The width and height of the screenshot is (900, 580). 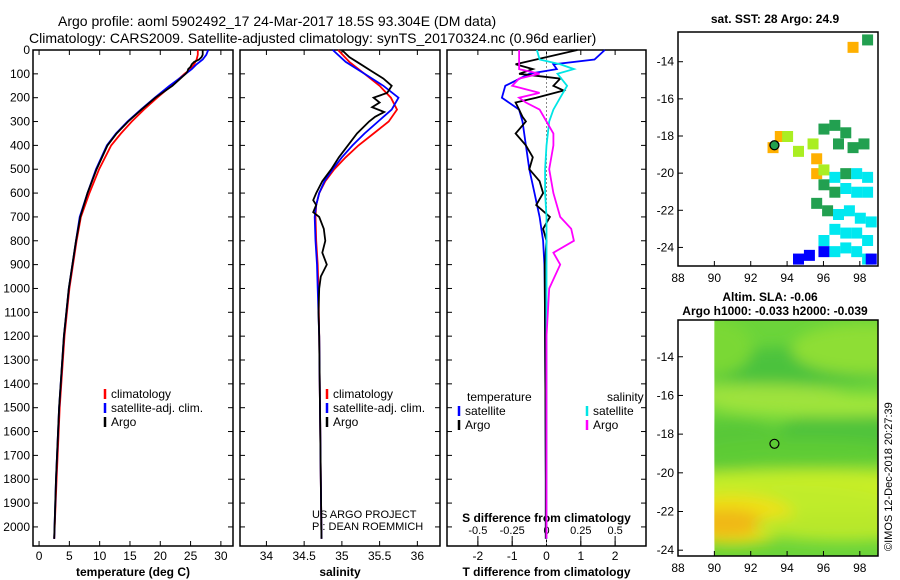 I want to click on depth-tick-label: 0, so click(x=26, y=50).